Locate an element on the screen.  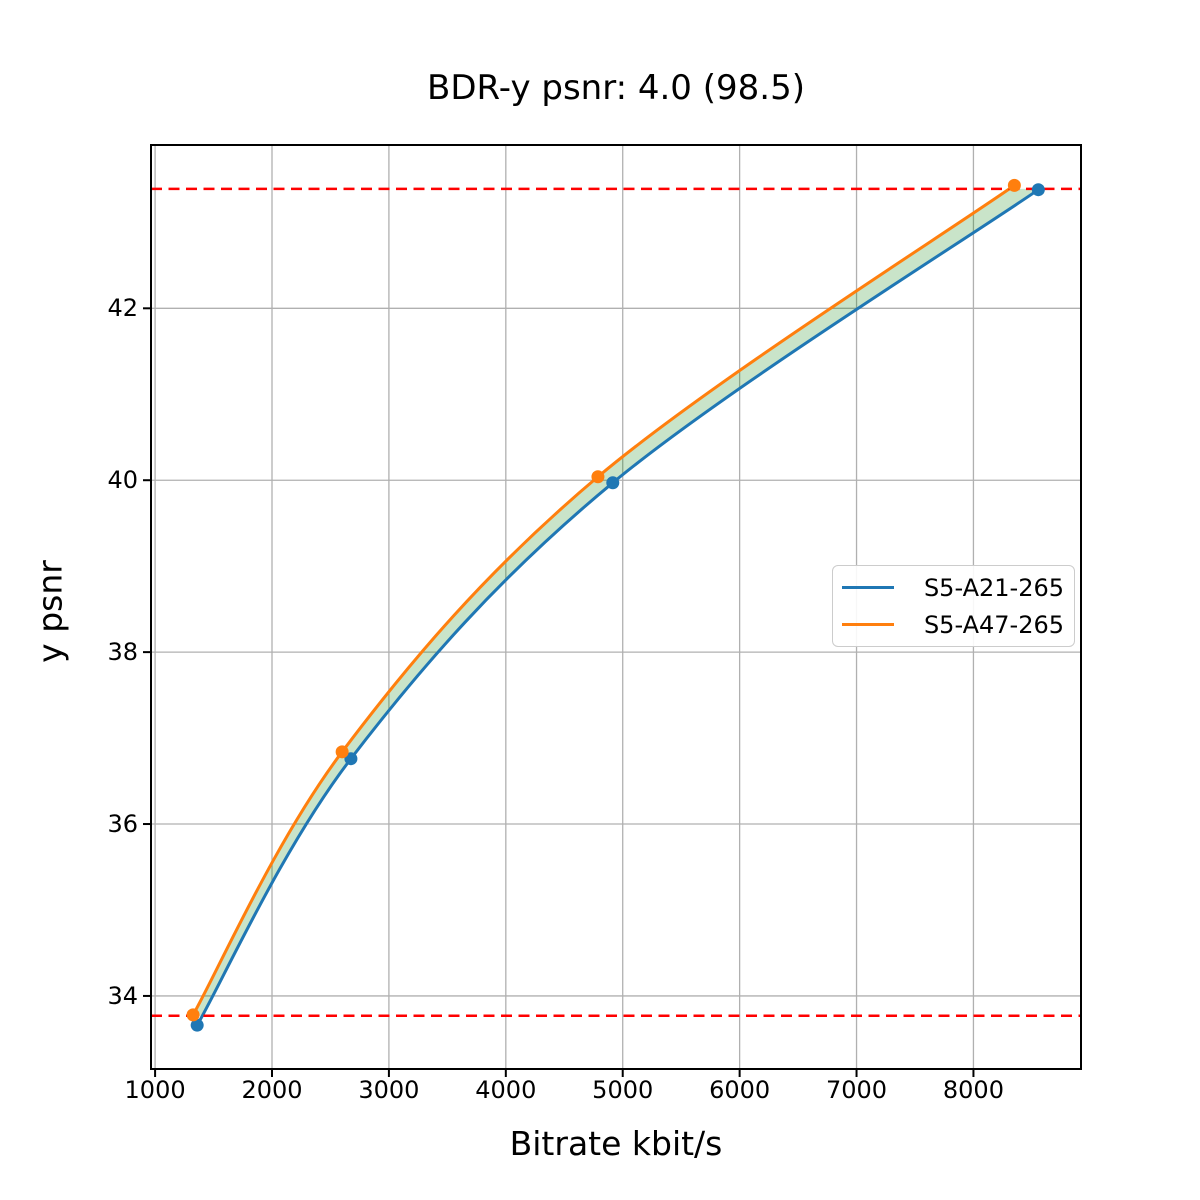
x-axis-label: Bitrate kbit/s is located at coordinates (616, 1143).